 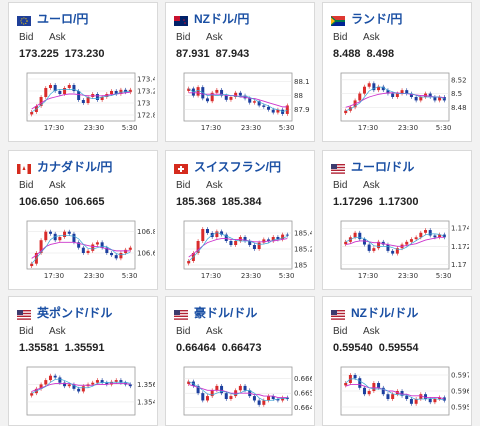 What do you see at coordinates (400, 394) in the screenshot?
I see `price-chart: 0.597 0.596 0.595` at bounding box center [400, 394].